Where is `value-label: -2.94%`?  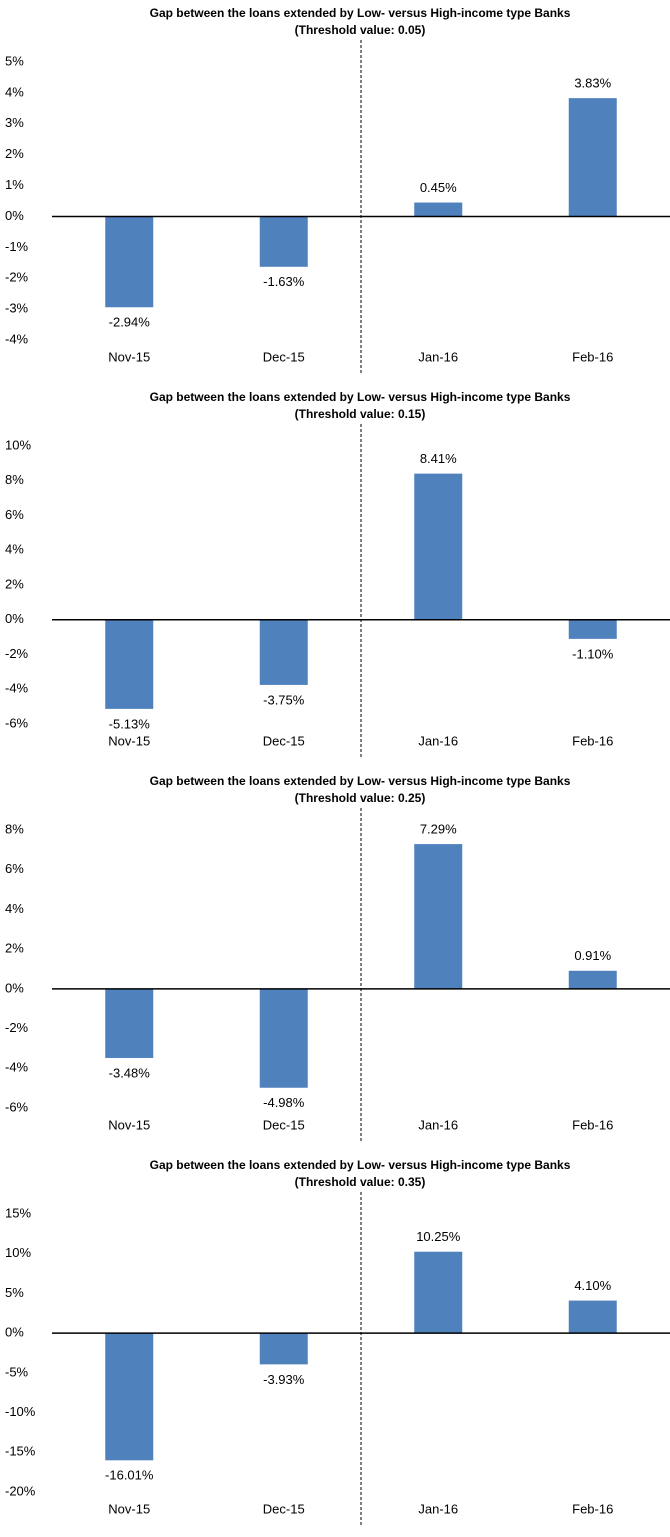 value-label: -2.94% is located at coordinates (130, 322).